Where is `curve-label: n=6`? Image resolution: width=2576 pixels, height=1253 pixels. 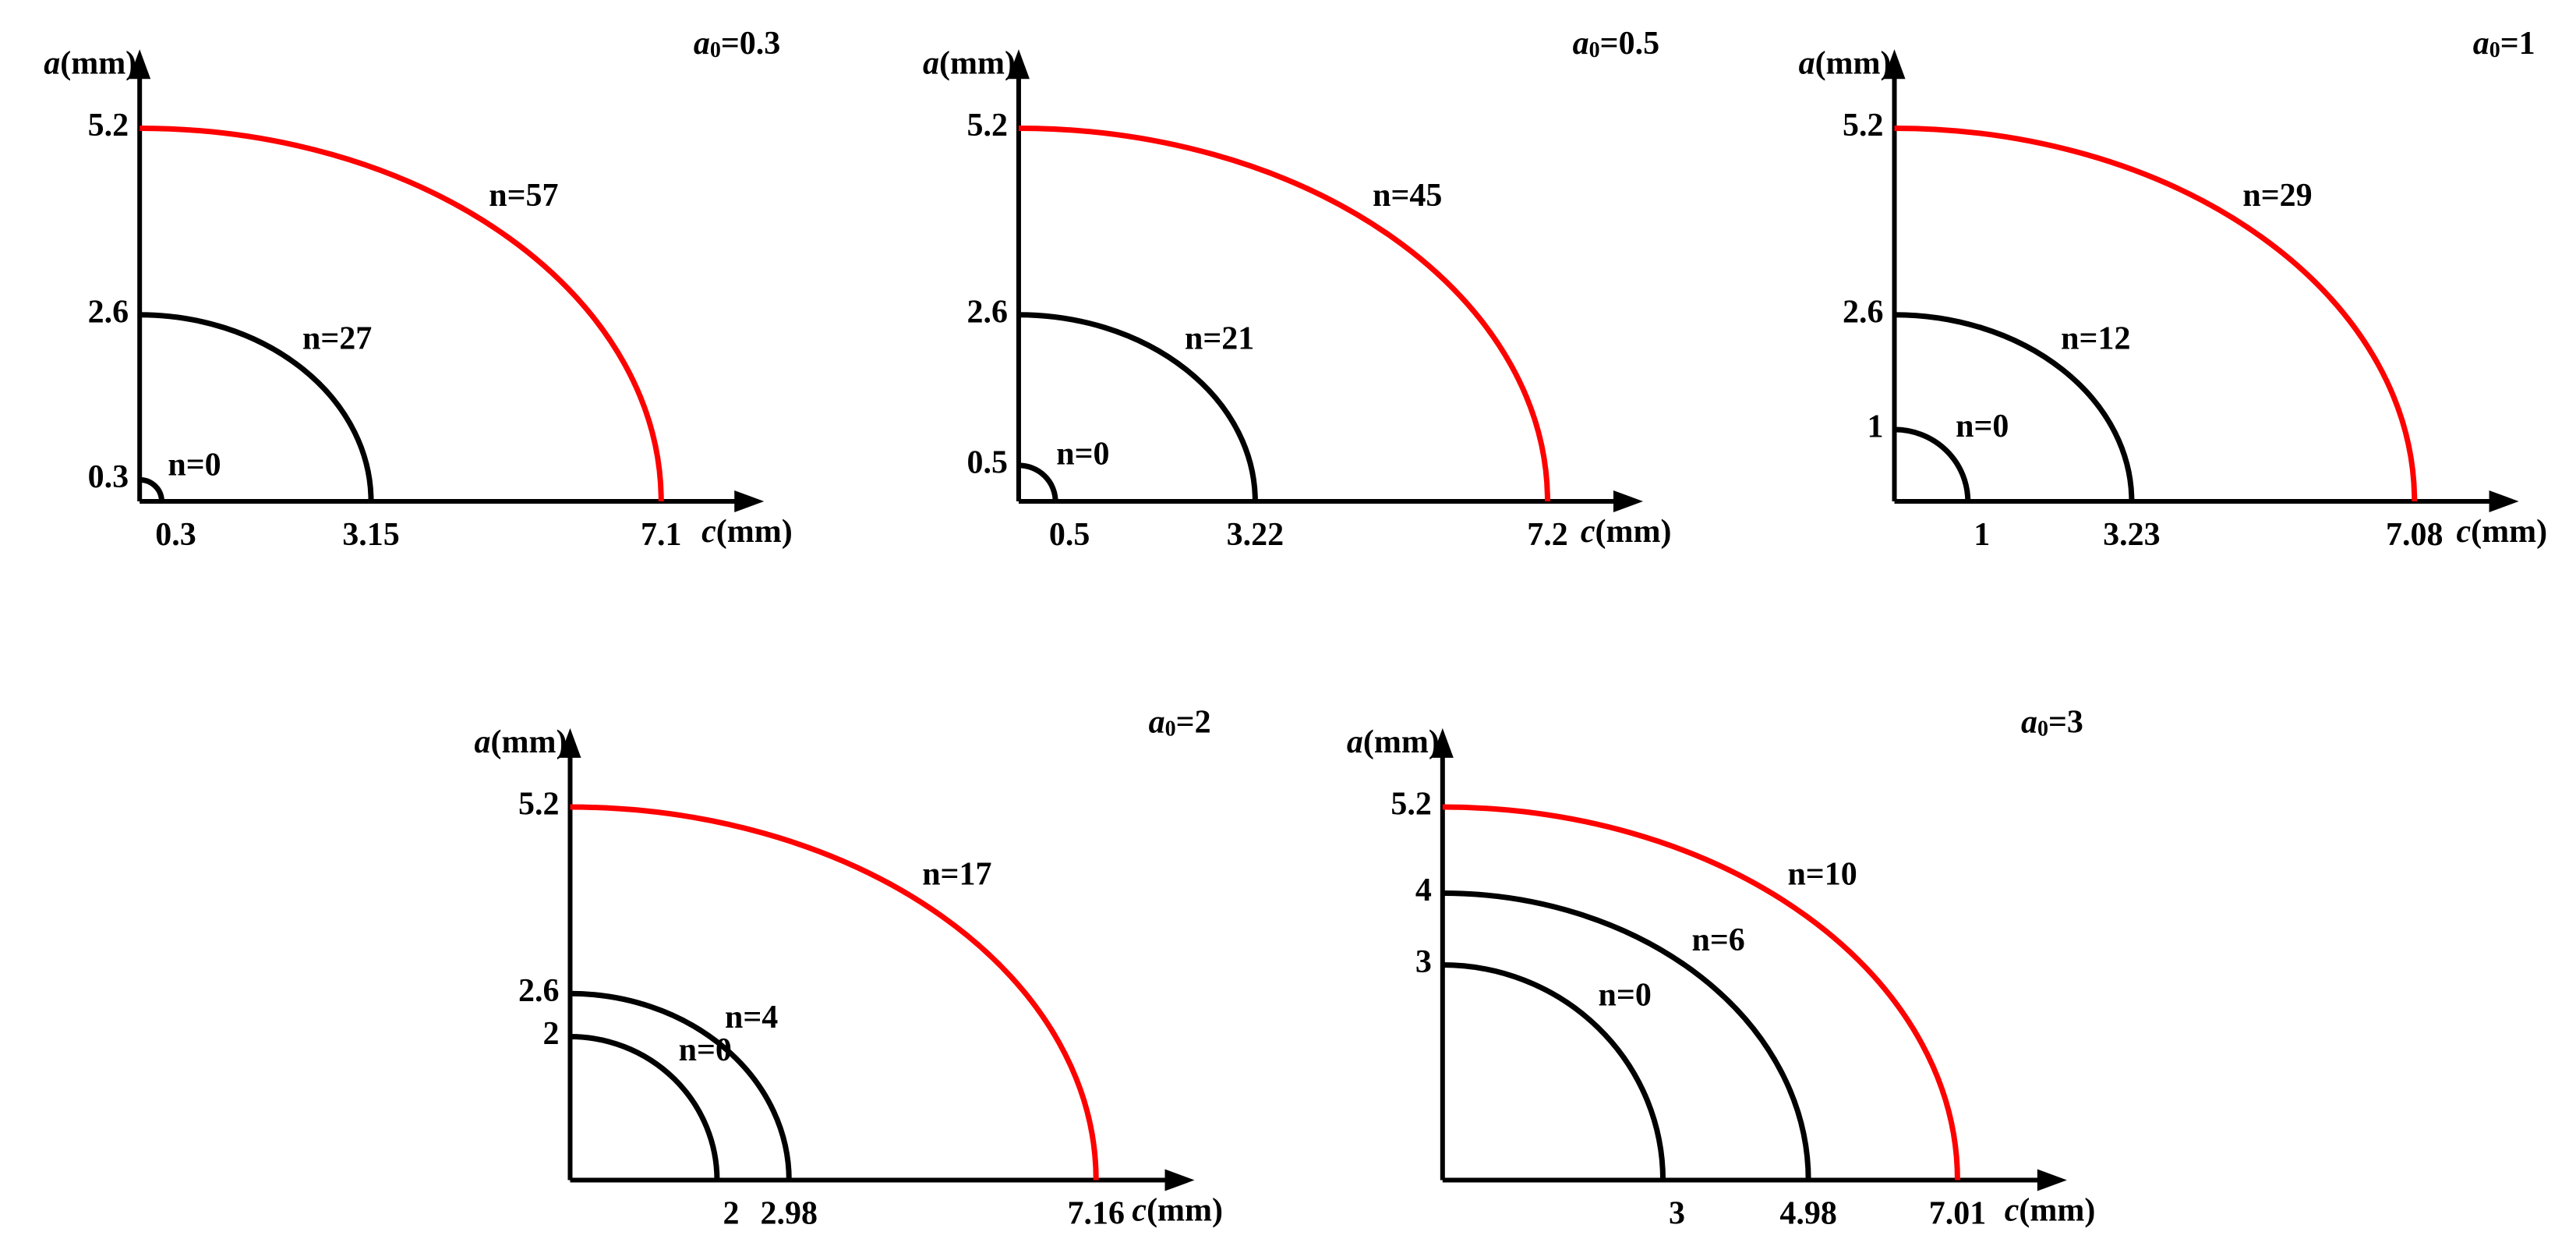
curve-label: n=6 is located at coordinates (1717, 940).